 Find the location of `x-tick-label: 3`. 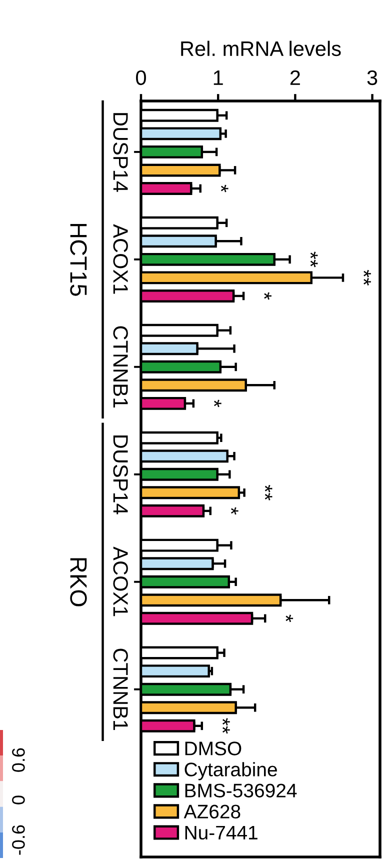

x-tick-label: 3 is located at coordinates (372, 78).